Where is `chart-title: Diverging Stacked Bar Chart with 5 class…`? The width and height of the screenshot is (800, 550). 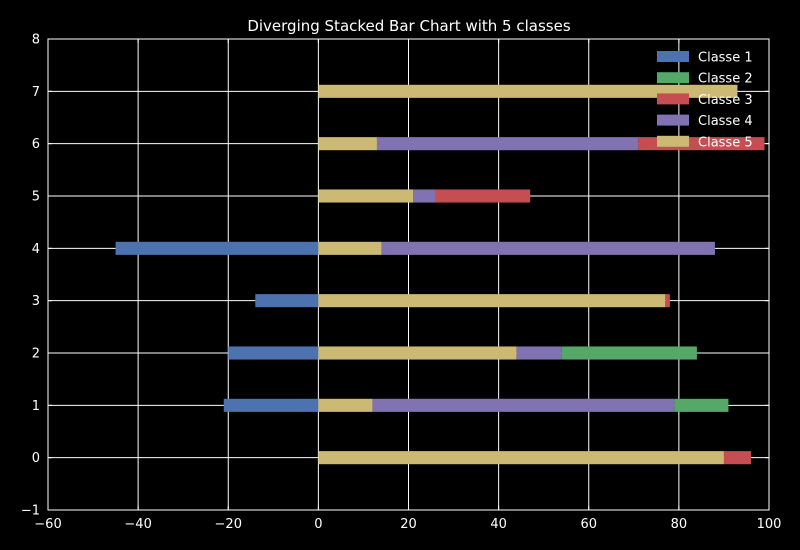
chart-title: Diverging Stacked Bar Chart with 5 class… is located at coordinates (408, 26).